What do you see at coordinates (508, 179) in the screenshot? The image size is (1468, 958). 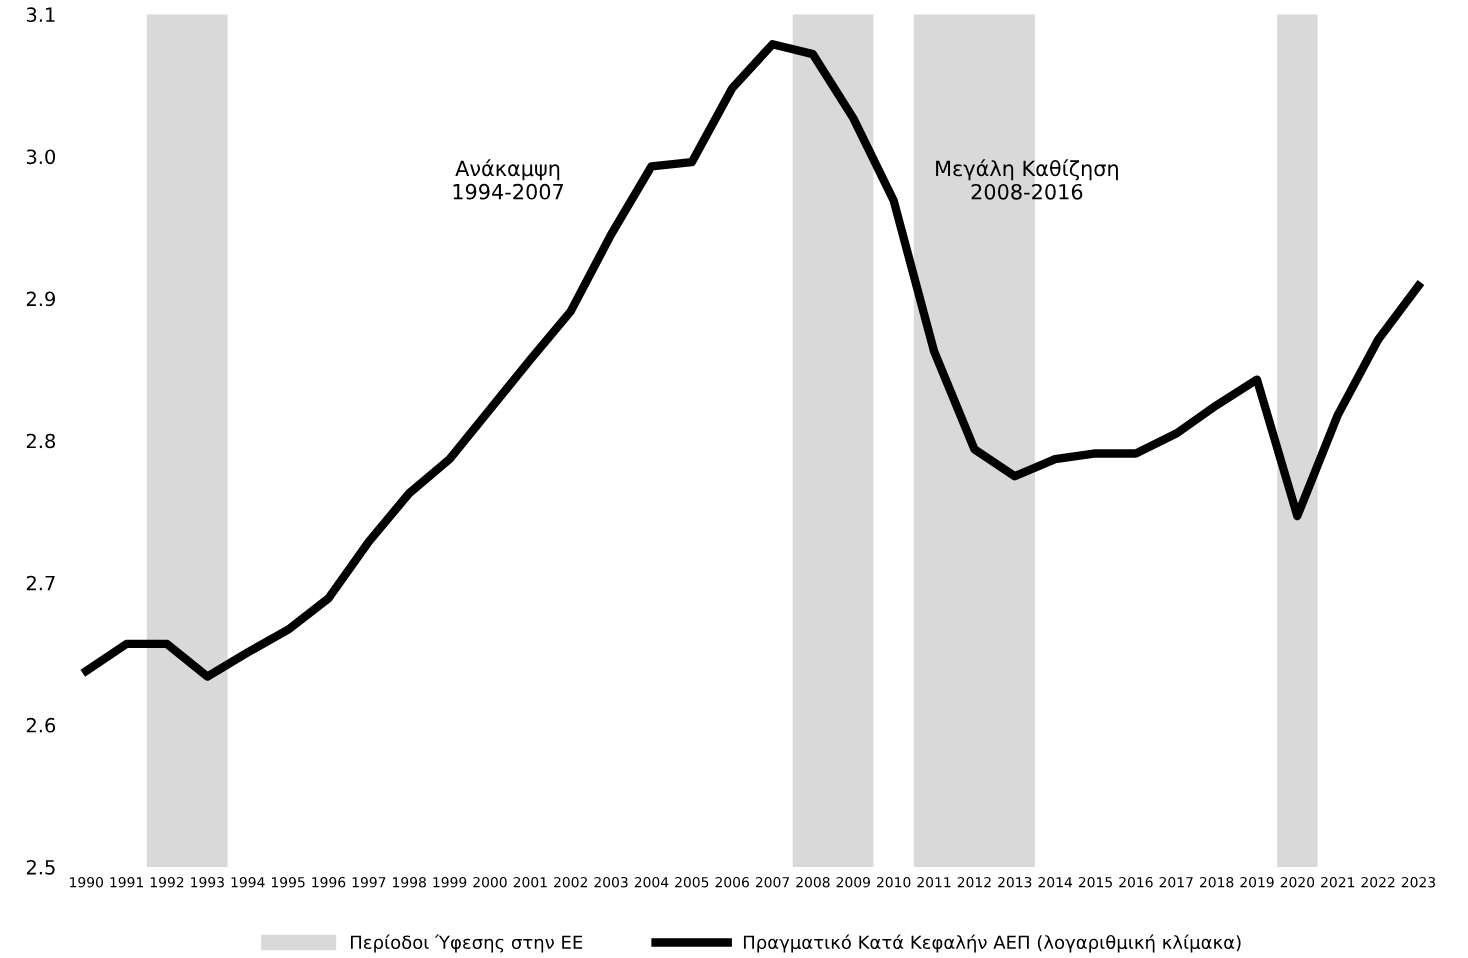 I see `annotation: Ανάκαμψη 1994-2007` at bounding box center [508, 179].